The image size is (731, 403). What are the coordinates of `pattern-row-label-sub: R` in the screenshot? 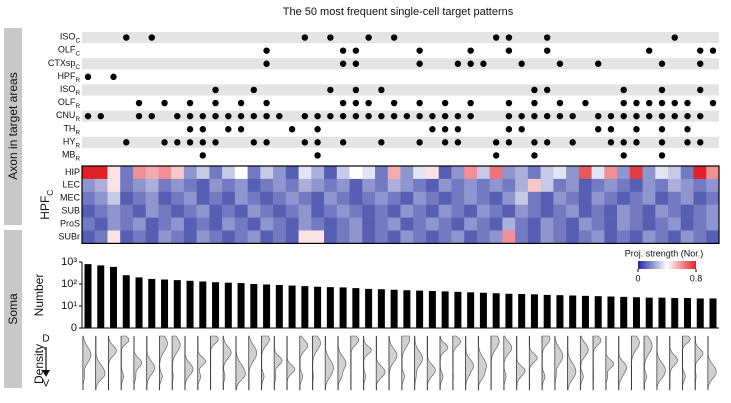 It's located at (77, 80).